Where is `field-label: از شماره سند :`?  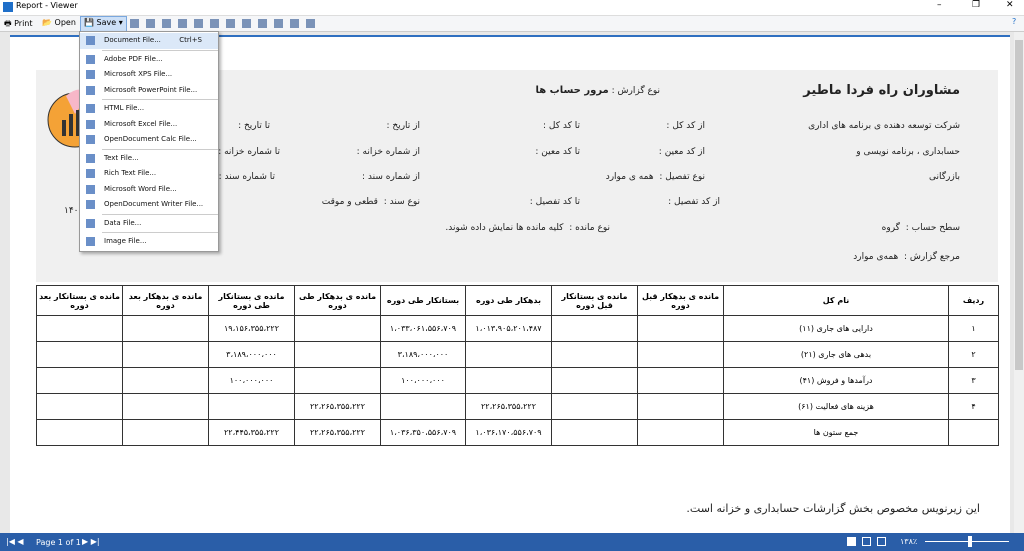 field-label: از شماره سند : is located at coordinates (391, 177).